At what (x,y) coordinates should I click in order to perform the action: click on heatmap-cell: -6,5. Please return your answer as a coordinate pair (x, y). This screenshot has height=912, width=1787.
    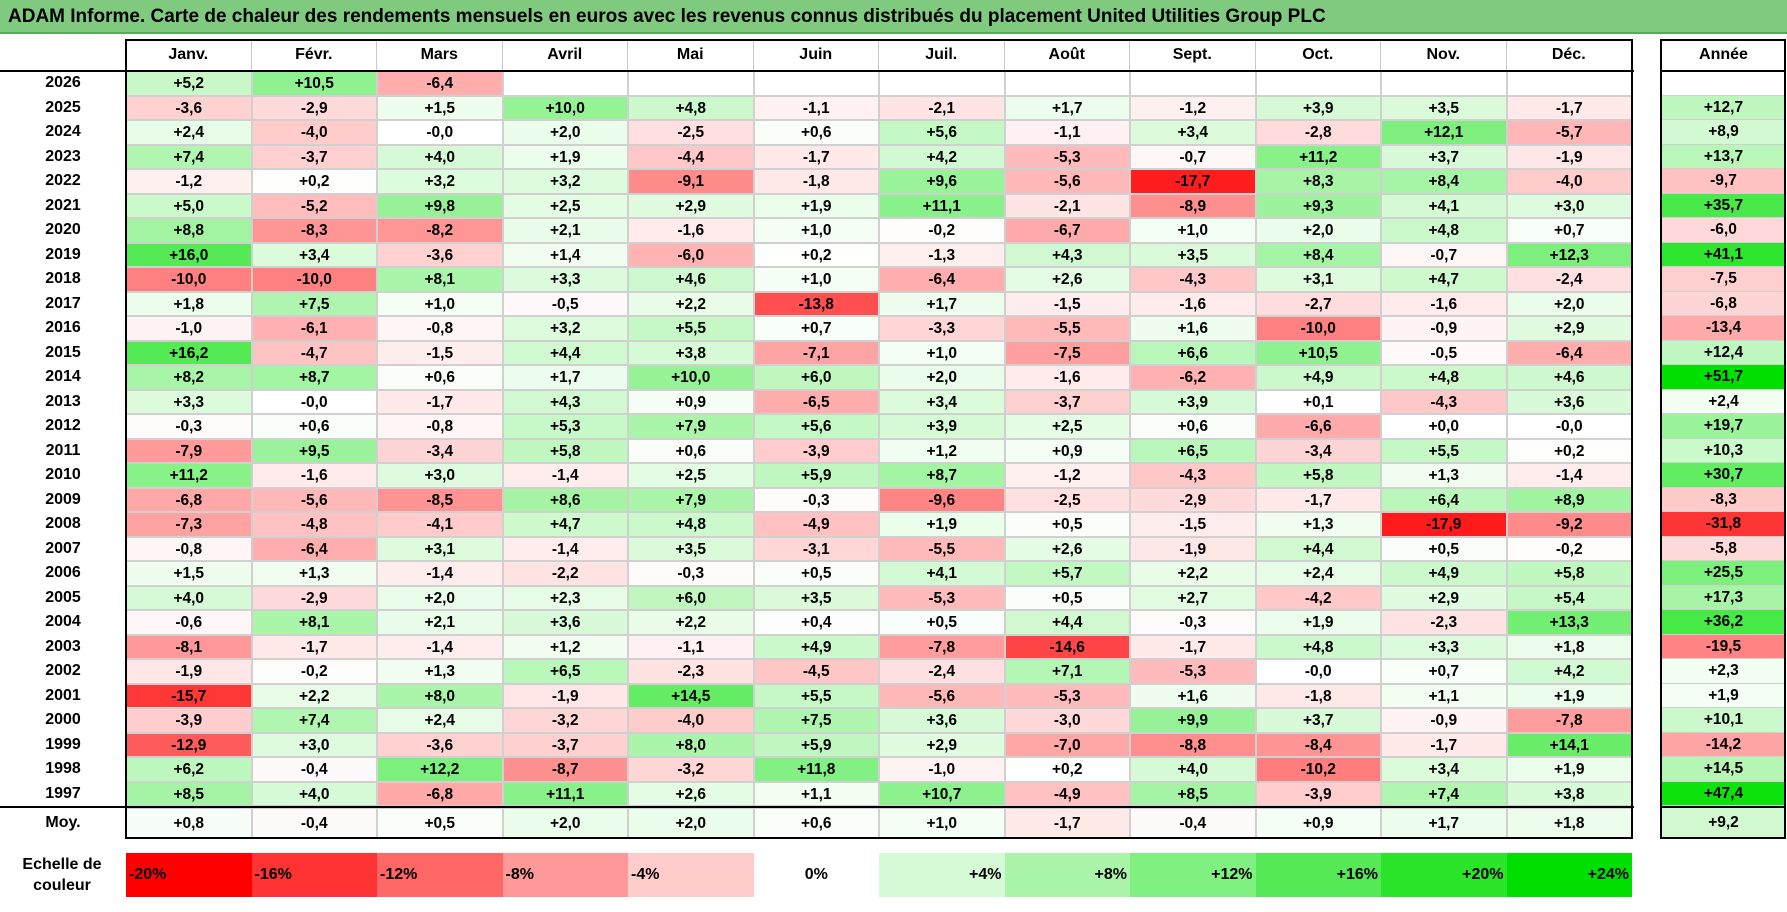
    Looking at the image, I should click on (816, 401).